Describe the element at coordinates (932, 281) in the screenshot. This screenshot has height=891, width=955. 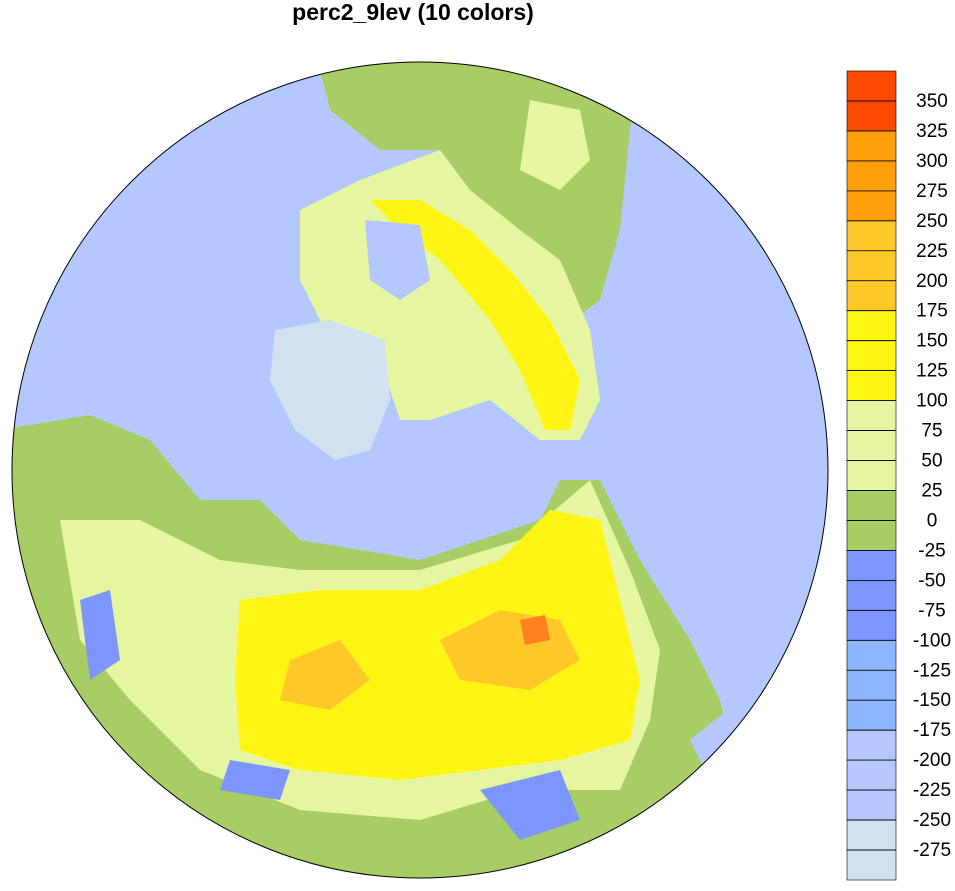
I see `colorbar-label: 200` at that location.